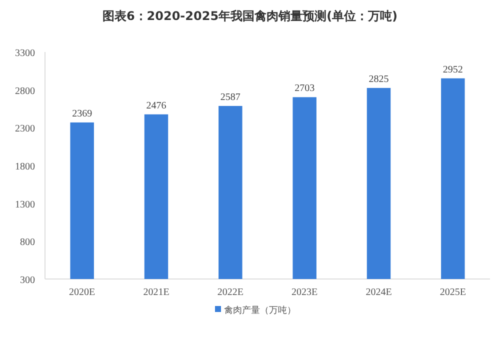 Image resolution: width=500 pixels, height=362 pixels. Describe the element at coordinates (379, 292) in the screenshot. I see `x-tick-label: 2024E` at that location.